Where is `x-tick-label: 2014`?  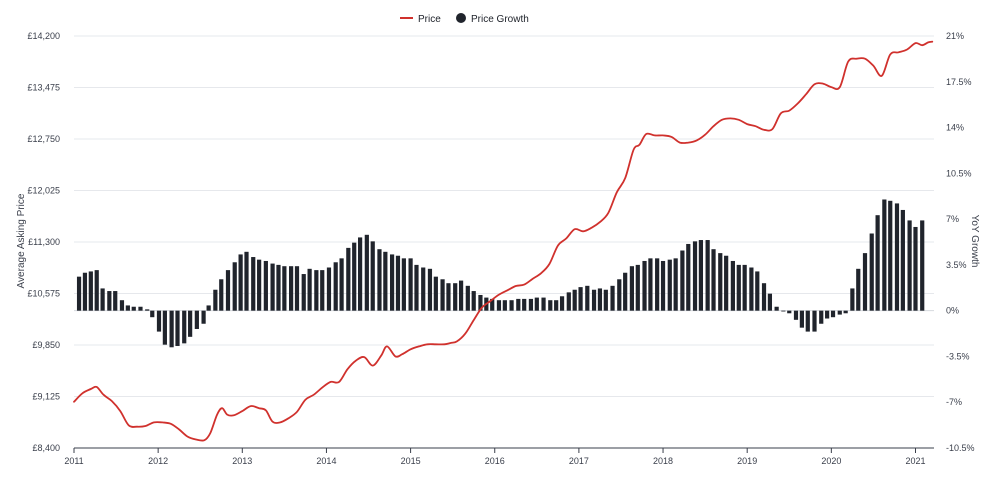
x-tick-label: 2014 is located at coordinates (326, 461).